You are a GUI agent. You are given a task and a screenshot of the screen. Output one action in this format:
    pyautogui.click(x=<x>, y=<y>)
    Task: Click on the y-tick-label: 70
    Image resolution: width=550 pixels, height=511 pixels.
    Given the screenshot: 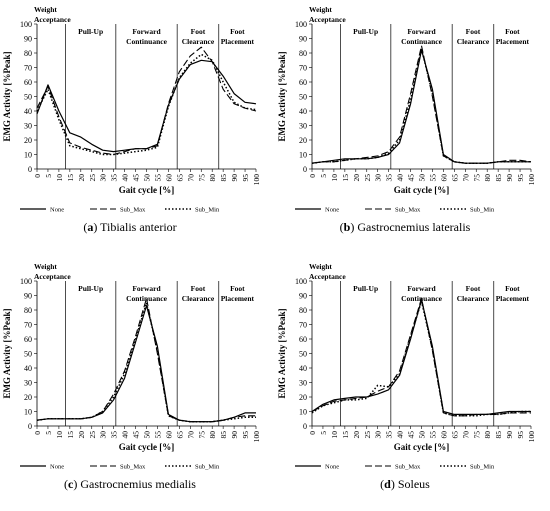 What is the action you would take?
    pyautogui.click(x=28, y=325)
    